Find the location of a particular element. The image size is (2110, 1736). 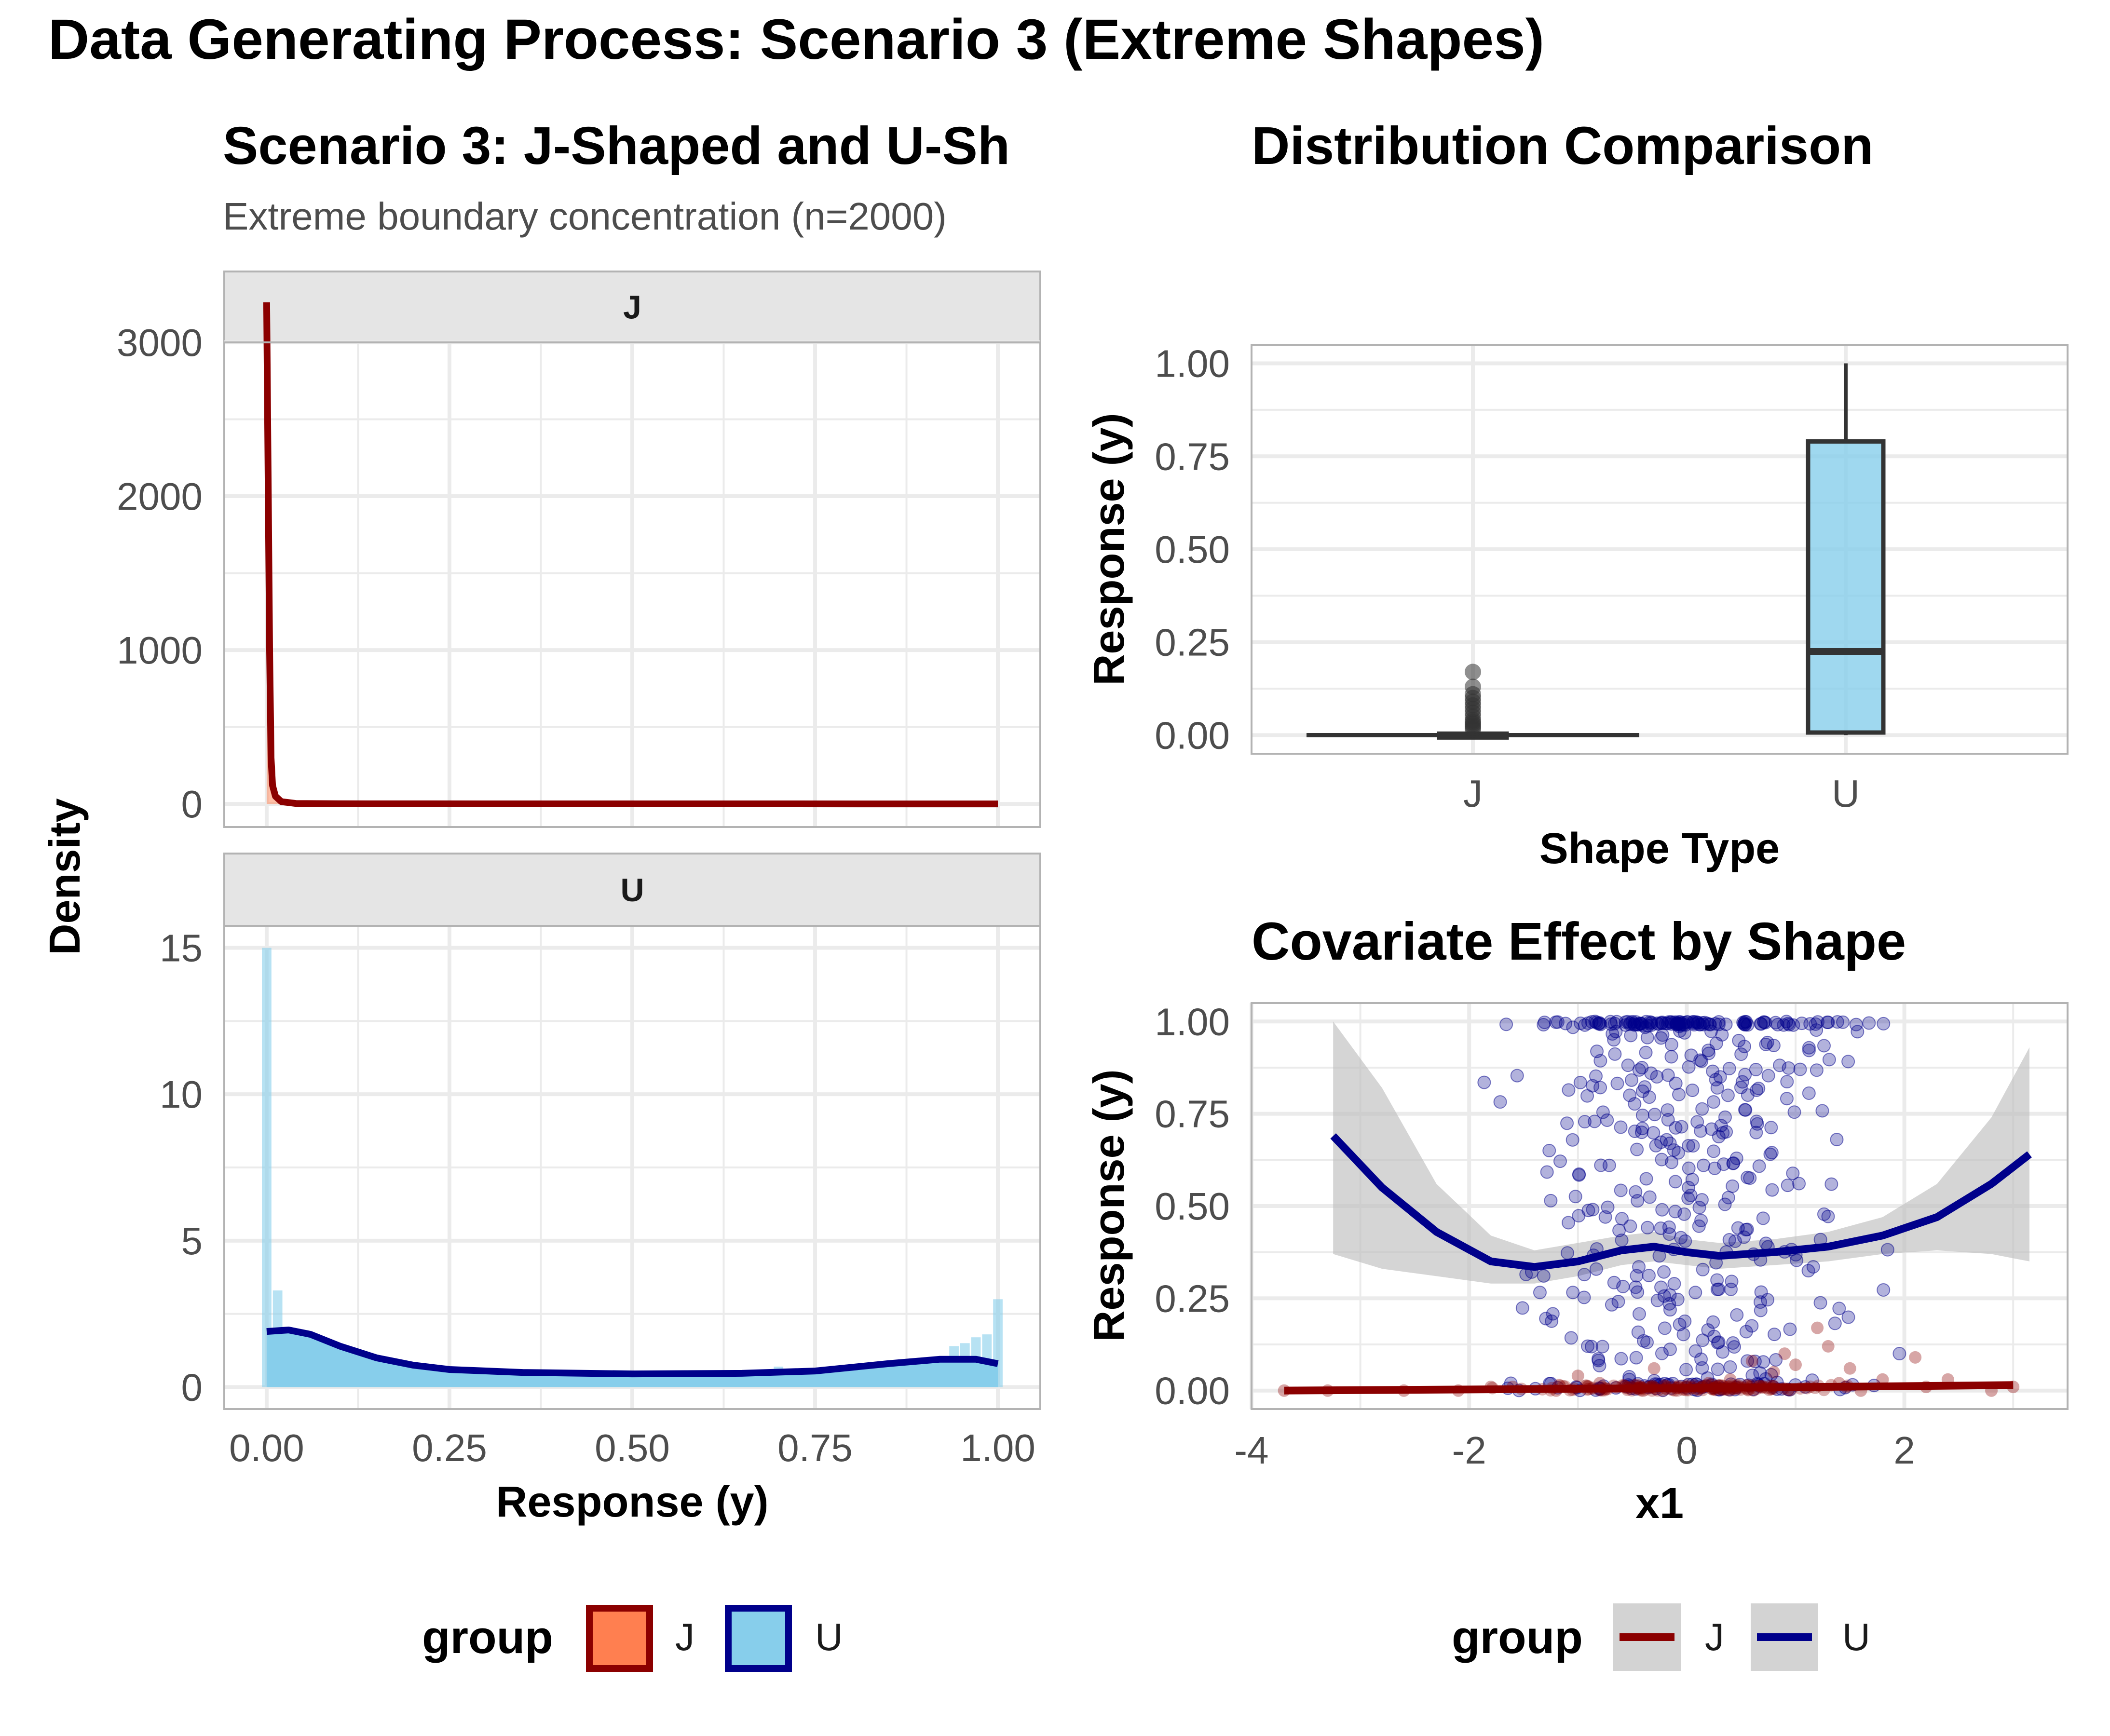

facet-strip-label: U is located at coordinates (632, 891).